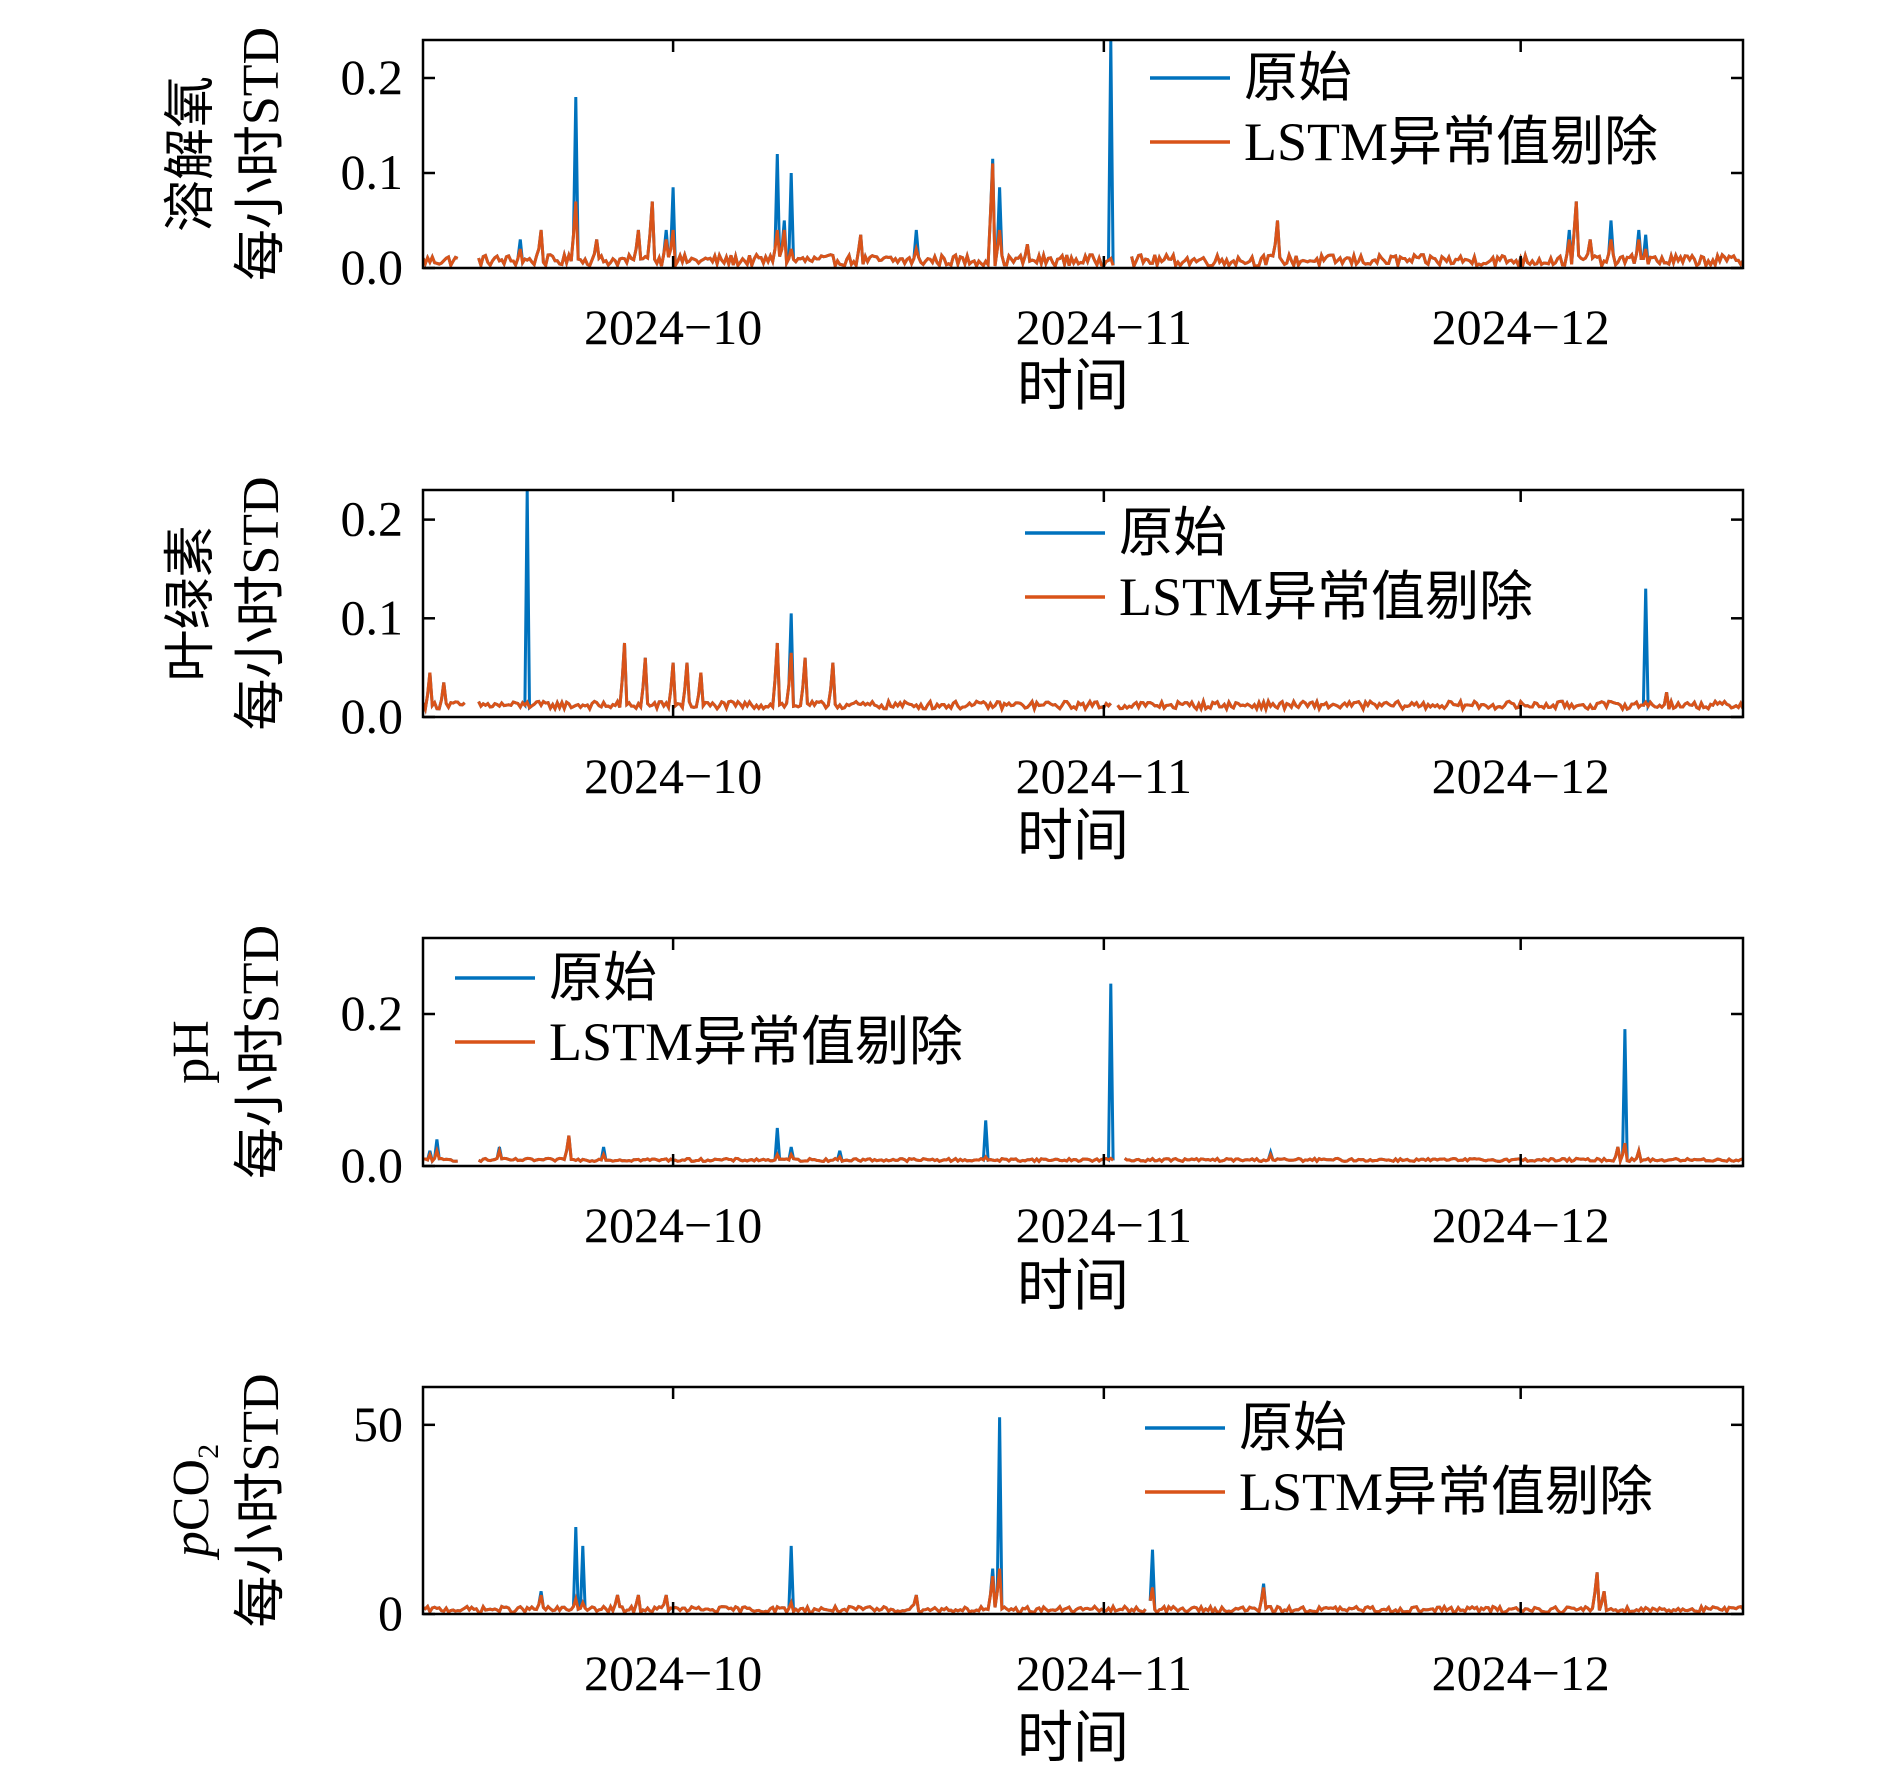 The height and width of the screenshot is (1789, 1890). What do you see at coordinates (226, 1052) in the screenshot?
I see `y-axis-label: pH 每小时STD` at bounding box center [226, 1052].